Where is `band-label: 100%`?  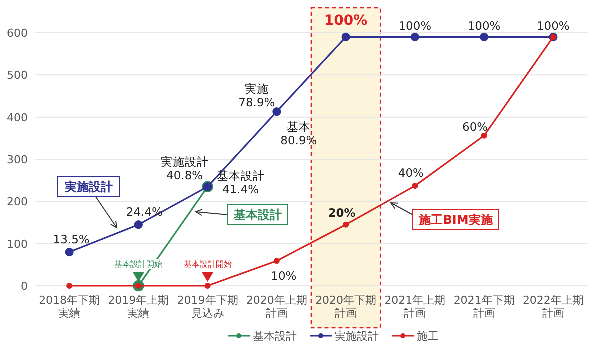 band-label: 100% is located at coordinates (346, 21).